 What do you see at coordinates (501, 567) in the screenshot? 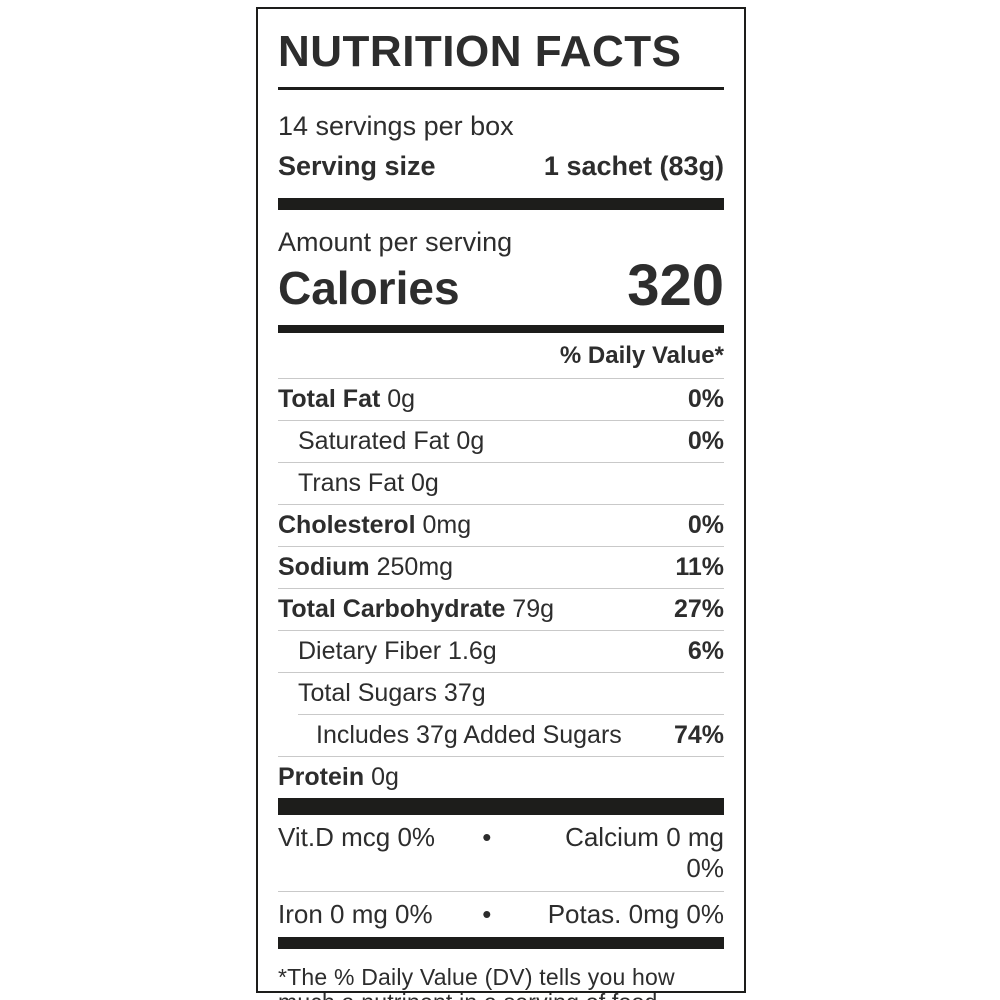
I see `nutrient-row: Sodium 250mg 11%` at bounding box center [501, 567].